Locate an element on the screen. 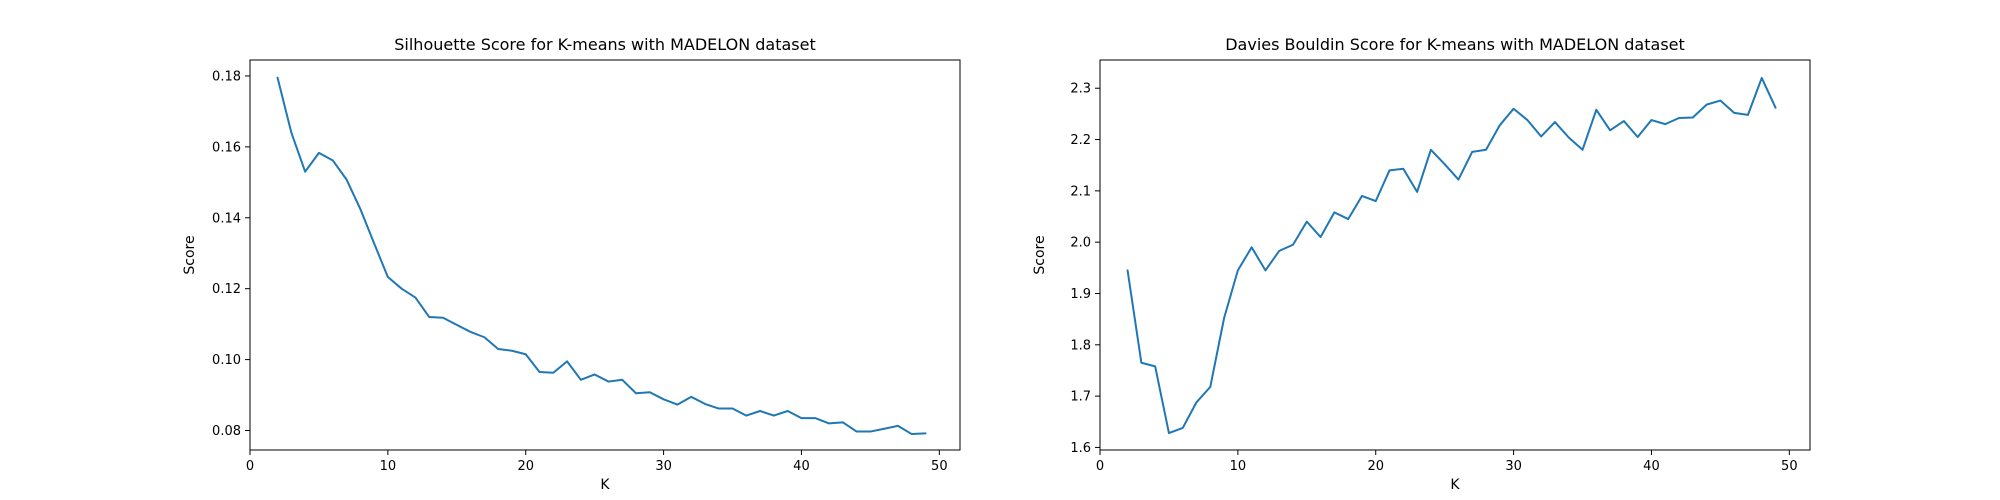 This screenshot has height=500, width=2000. y-tick-label: 2.1 is located at coordinates (1080, 191).